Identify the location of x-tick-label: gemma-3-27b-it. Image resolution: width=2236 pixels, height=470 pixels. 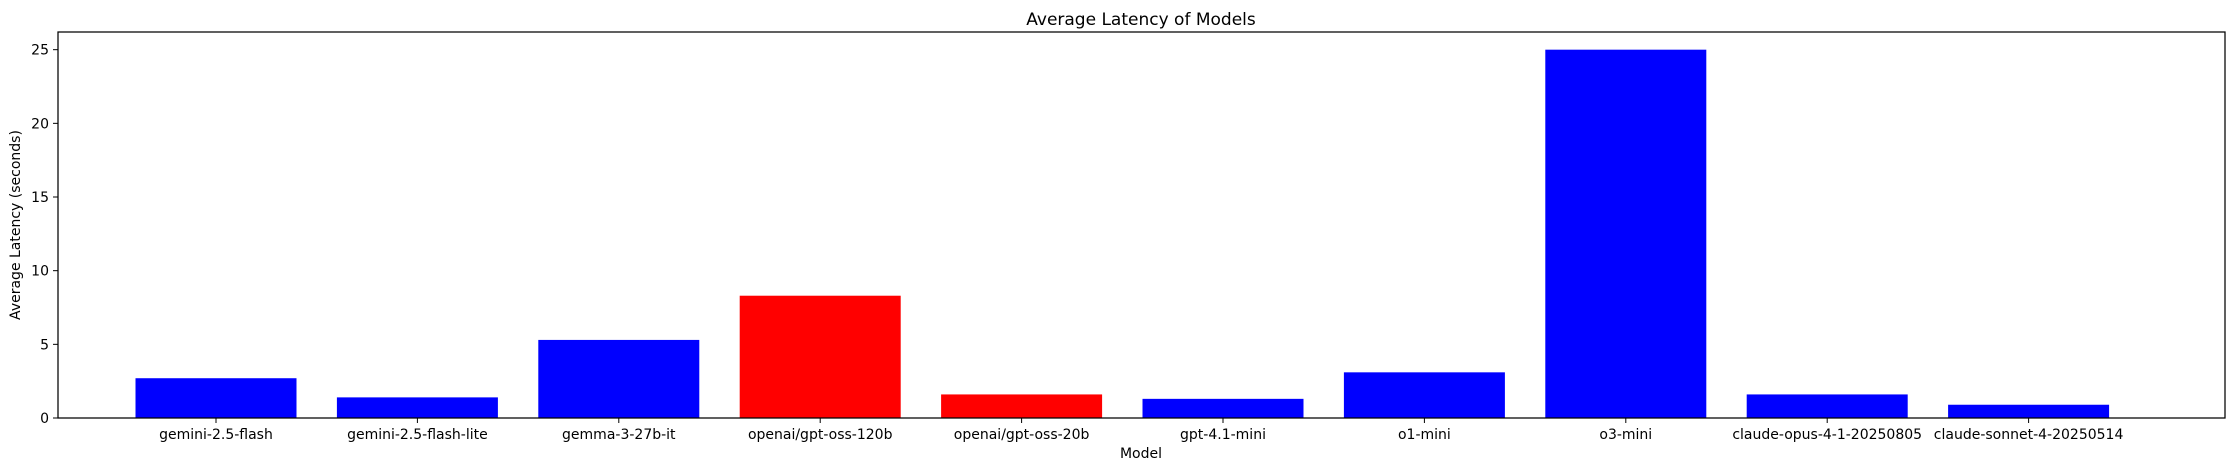
(619, 435).